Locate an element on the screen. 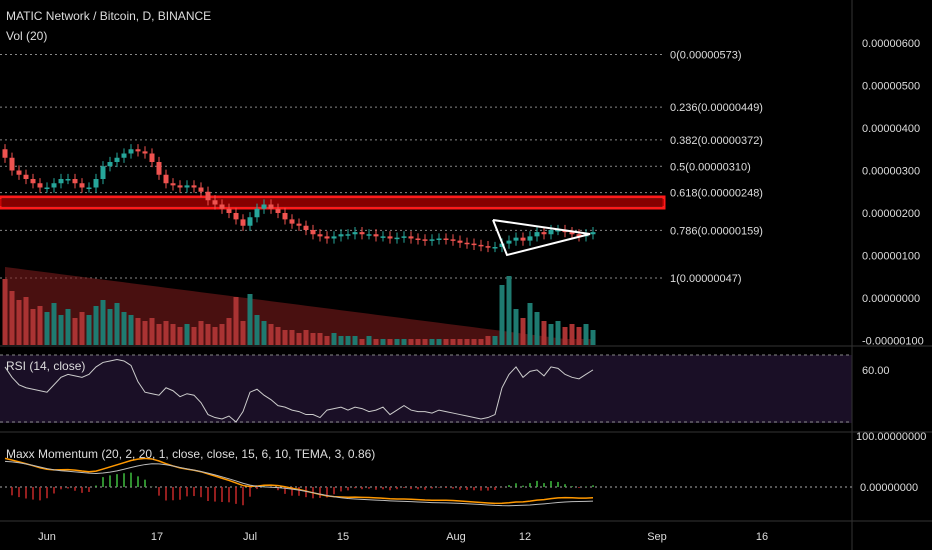 The image size is (932, 550). y-tick-label: 0.00000400 is located at coordinates (891, 129).